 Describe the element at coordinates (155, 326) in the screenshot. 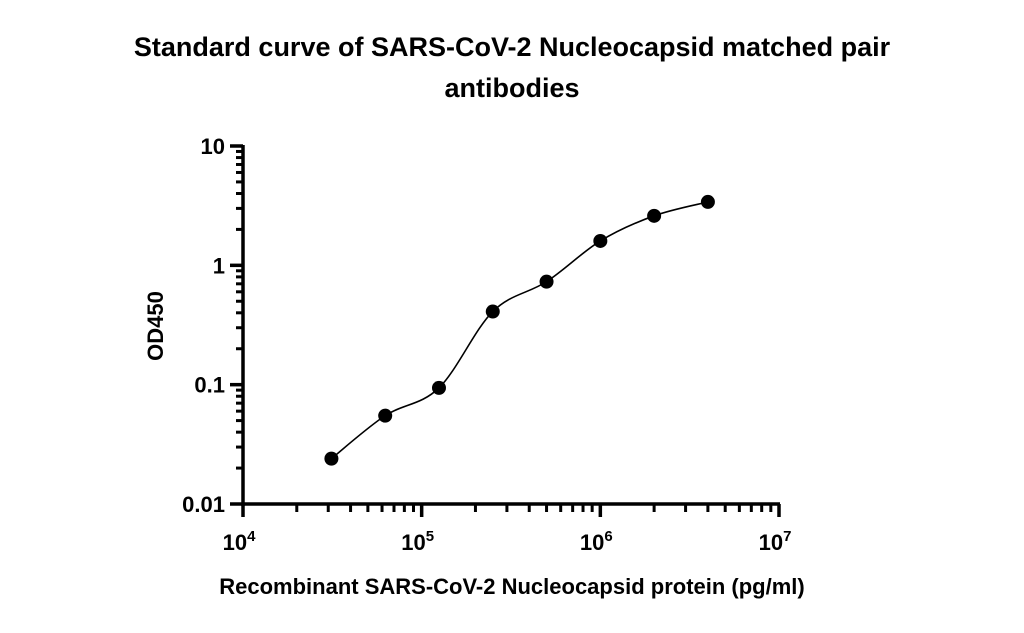

I see `y-axis-label: OD450` at that location.